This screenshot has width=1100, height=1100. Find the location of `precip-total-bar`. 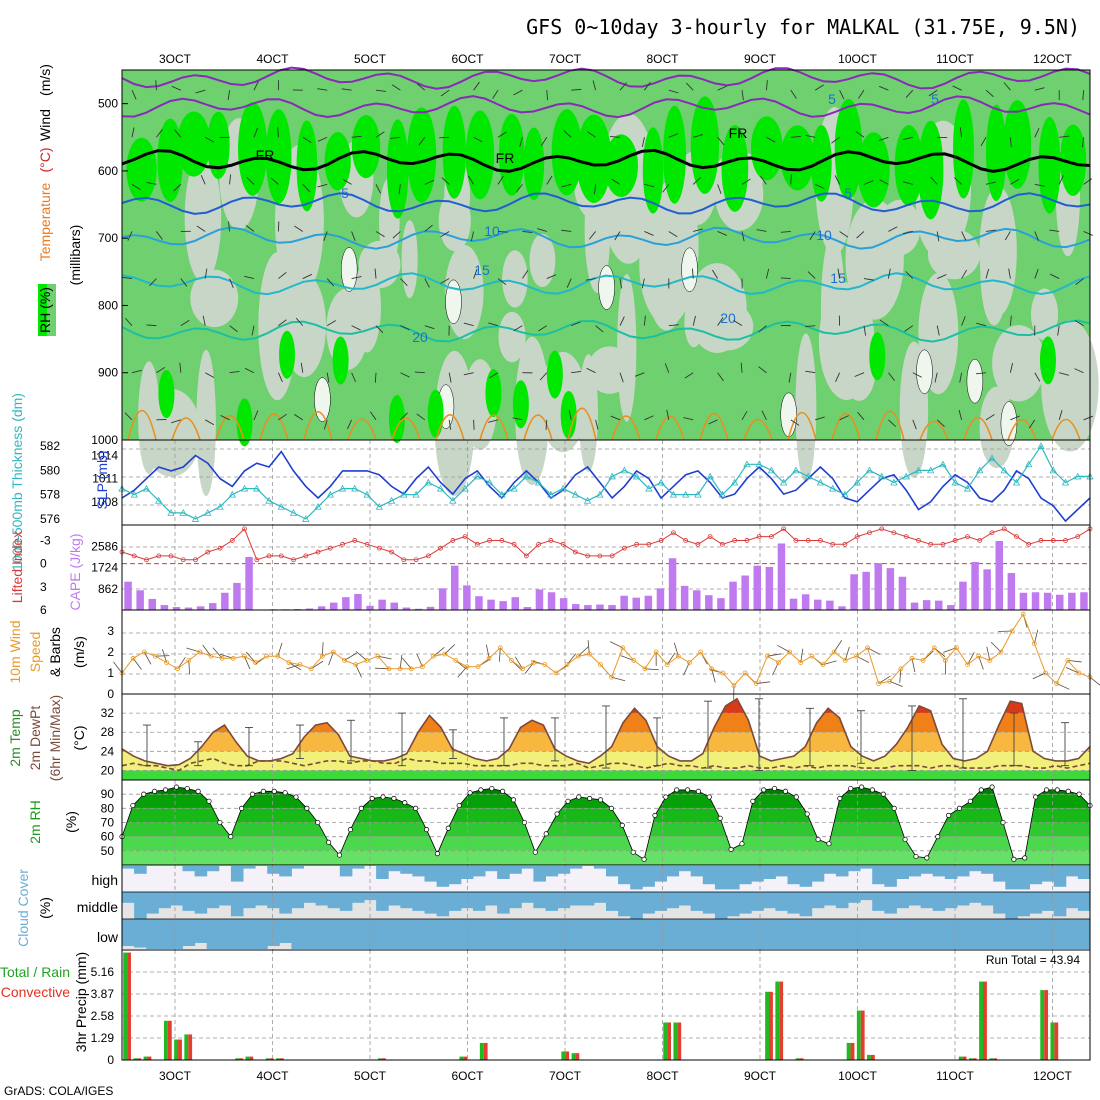

precip-total-bar is located at coordinates (481, 1051).